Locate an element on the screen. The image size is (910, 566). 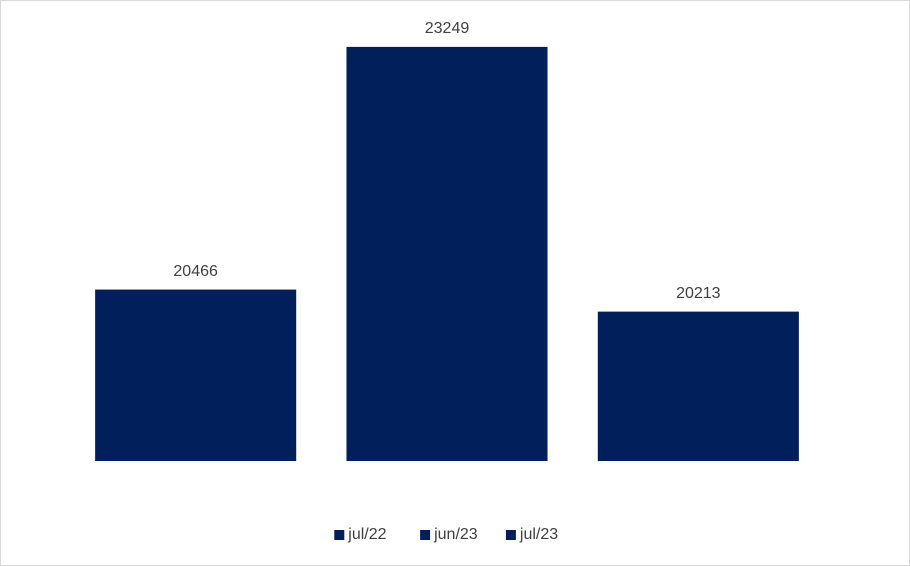
data-label: 20213 is located at coordinates (698, 293).